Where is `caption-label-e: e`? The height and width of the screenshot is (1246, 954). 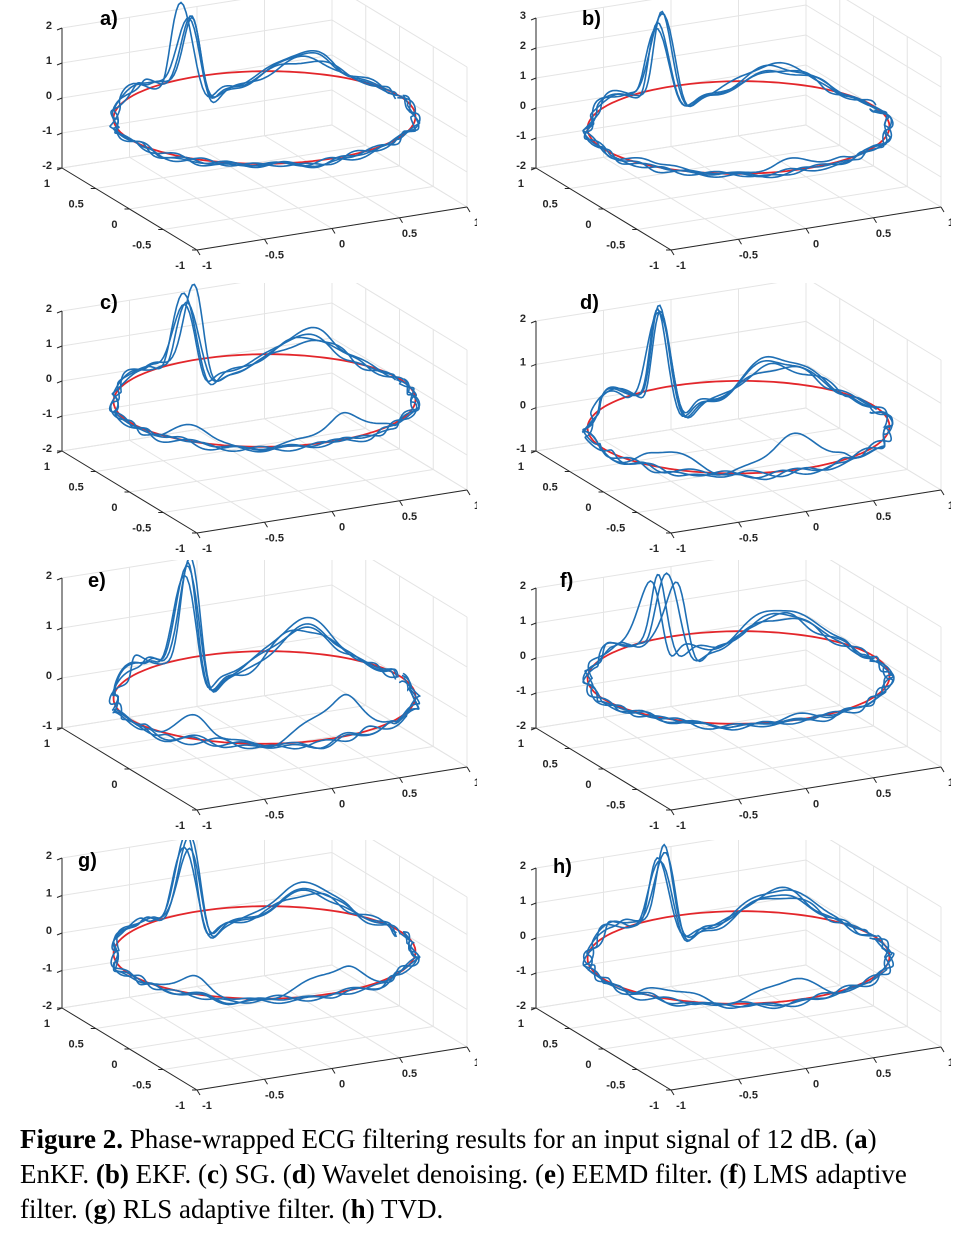 caption-label-e: e is located at coordinates (549, 1174).